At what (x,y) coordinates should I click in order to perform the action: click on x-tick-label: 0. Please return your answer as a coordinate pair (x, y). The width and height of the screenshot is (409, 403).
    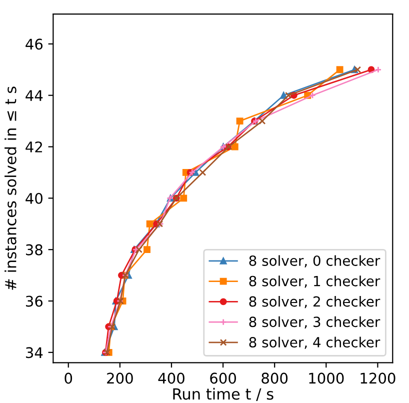
    Looking at the image, I should click on (68, 378).